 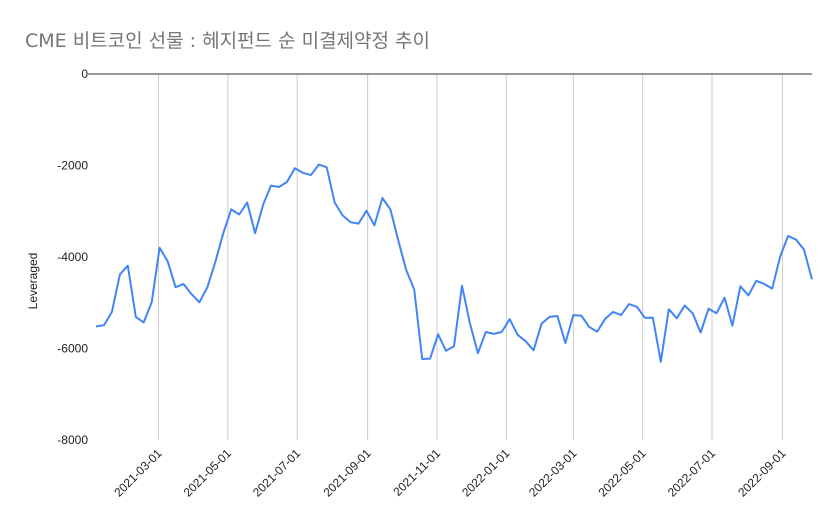 What do you see at coordinates (227, 41) in the screenshot?
I see `chart-title: CME 비트코인 선물 : 헤지펀드 순 미결제약정 추이` at bounding box center [227, 41].